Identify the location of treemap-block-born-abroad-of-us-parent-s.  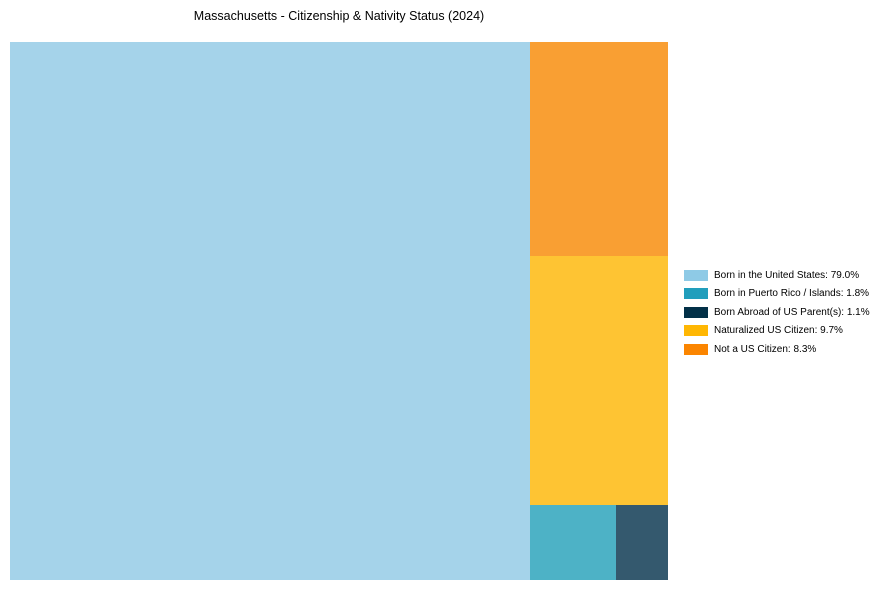
(641, 542).